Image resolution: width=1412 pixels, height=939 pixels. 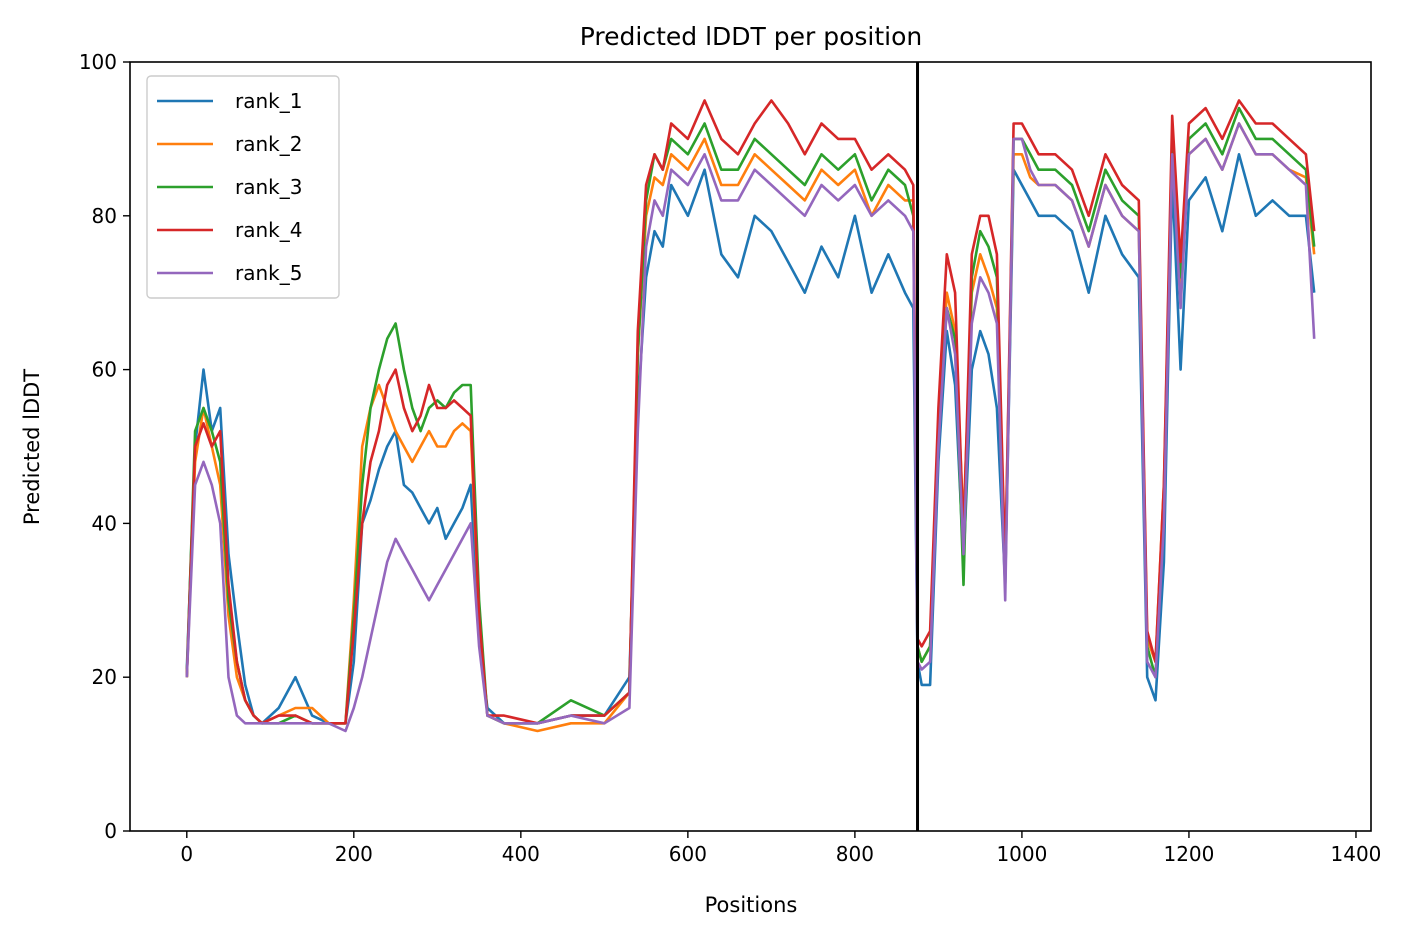 What do you see at coordinates (1356, 854) in the screenshot?
I see `x-tick-label: 1400` at bounding box center [1356, 854].